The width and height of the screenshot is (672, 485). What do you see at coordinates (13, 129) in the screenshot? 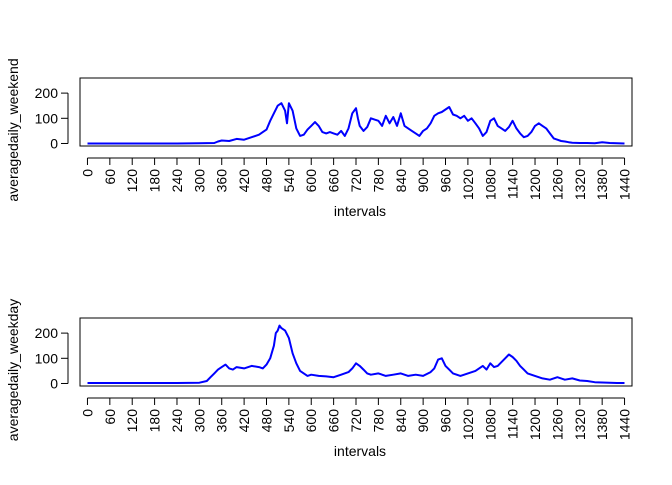
I see `y-axis-label: averagedaily_weekend` at bounding box center [13, 129].